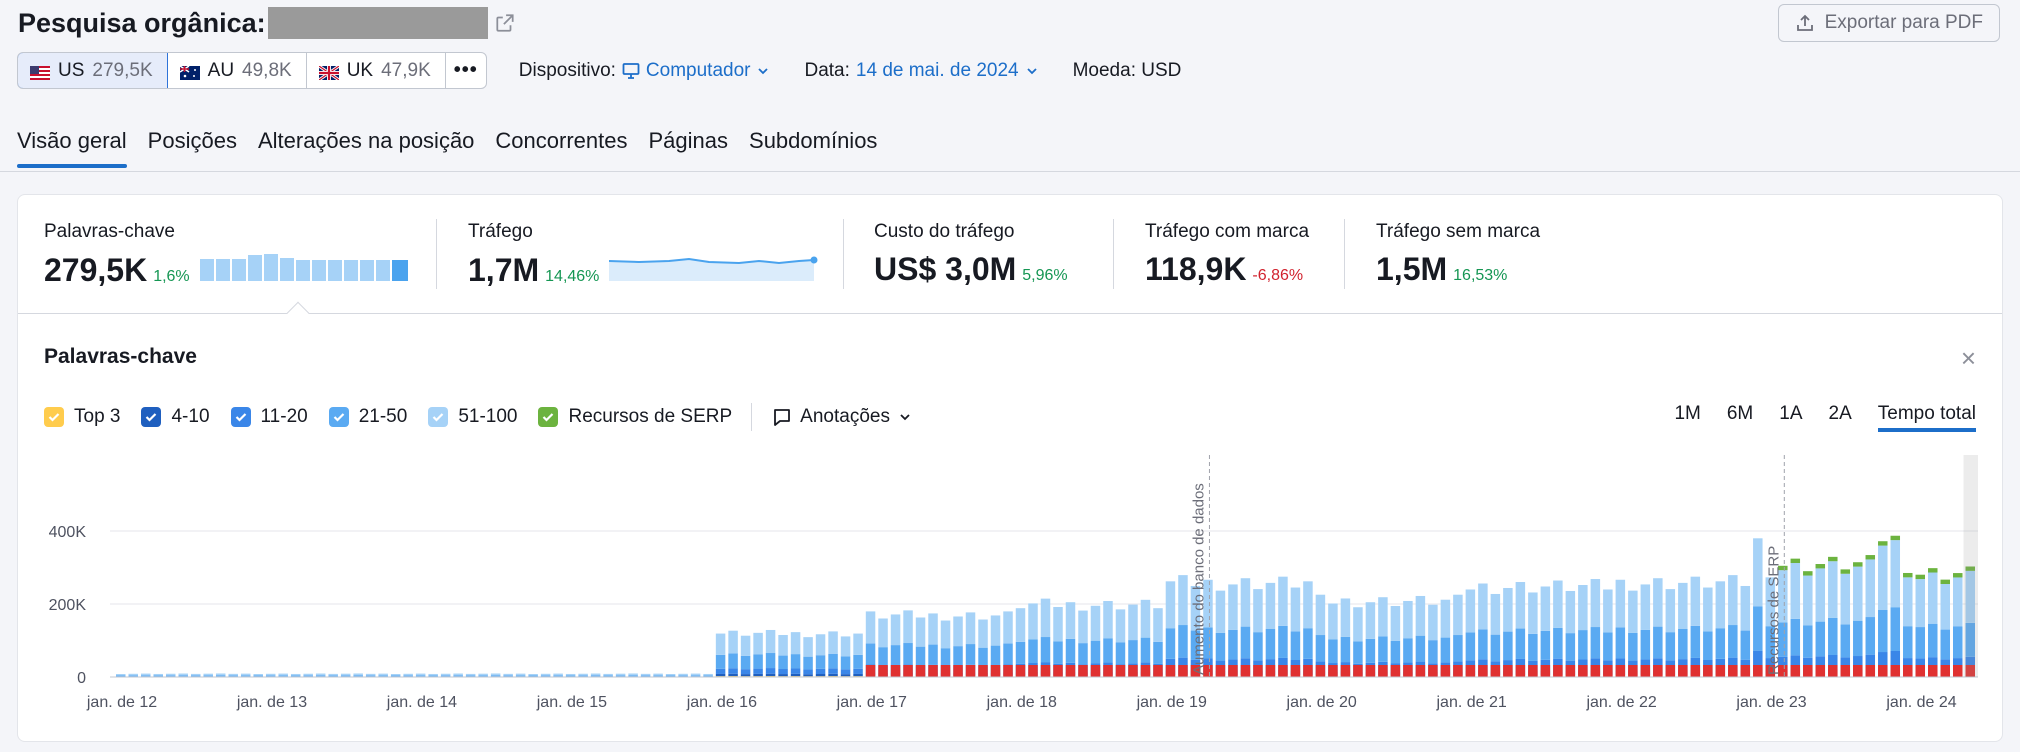  What do you see at coordinates (175, 417) in the screenshot?
I see `legend-4-10: 4-10` at bounding box center [175, 417].